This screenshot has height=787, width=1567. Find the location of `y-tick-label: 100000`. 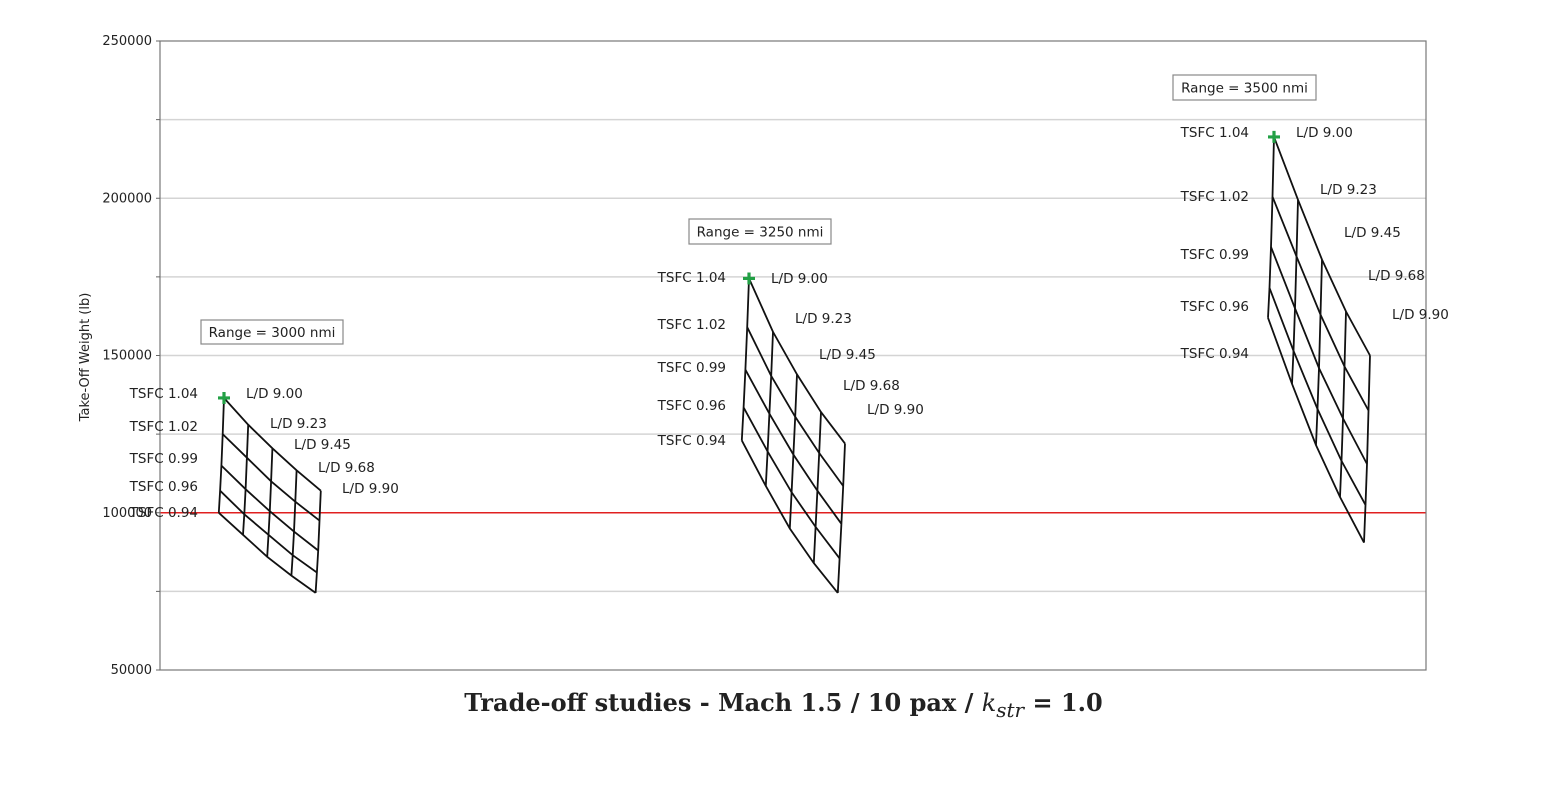

y-tick-label: 100000 is located at coordinates (127, 513).